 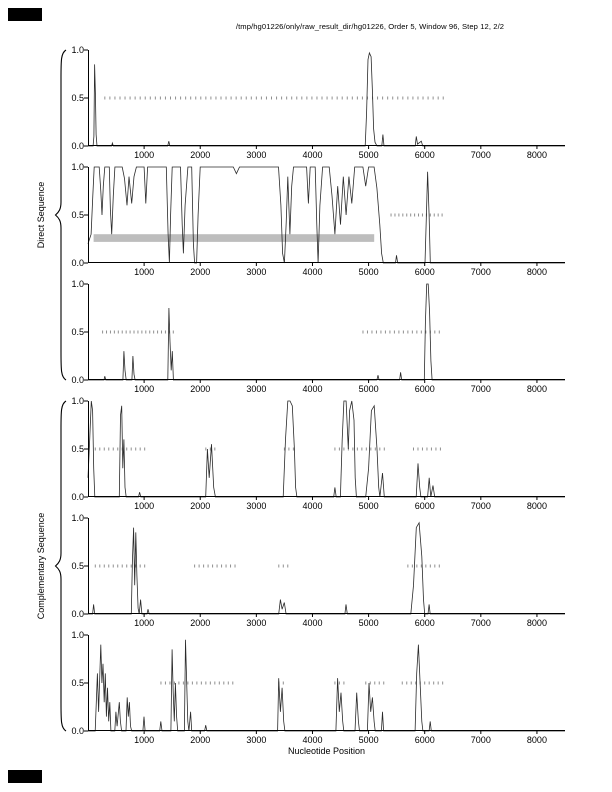 What do you see at coordinates (60, 215) in the screenshot?
I see `direct-group-brace-icon` at bounding box center [60, 215].